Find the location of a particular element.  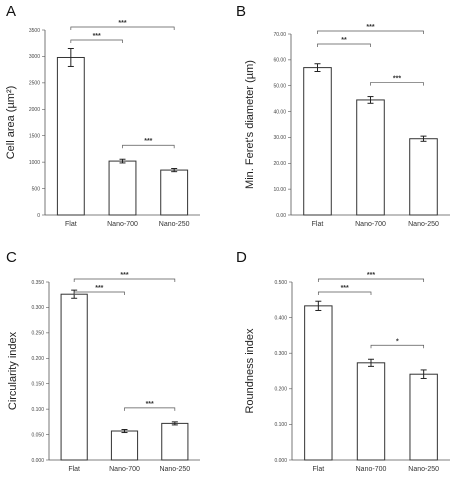

panel-label: C is located at coordinates (11, 257).